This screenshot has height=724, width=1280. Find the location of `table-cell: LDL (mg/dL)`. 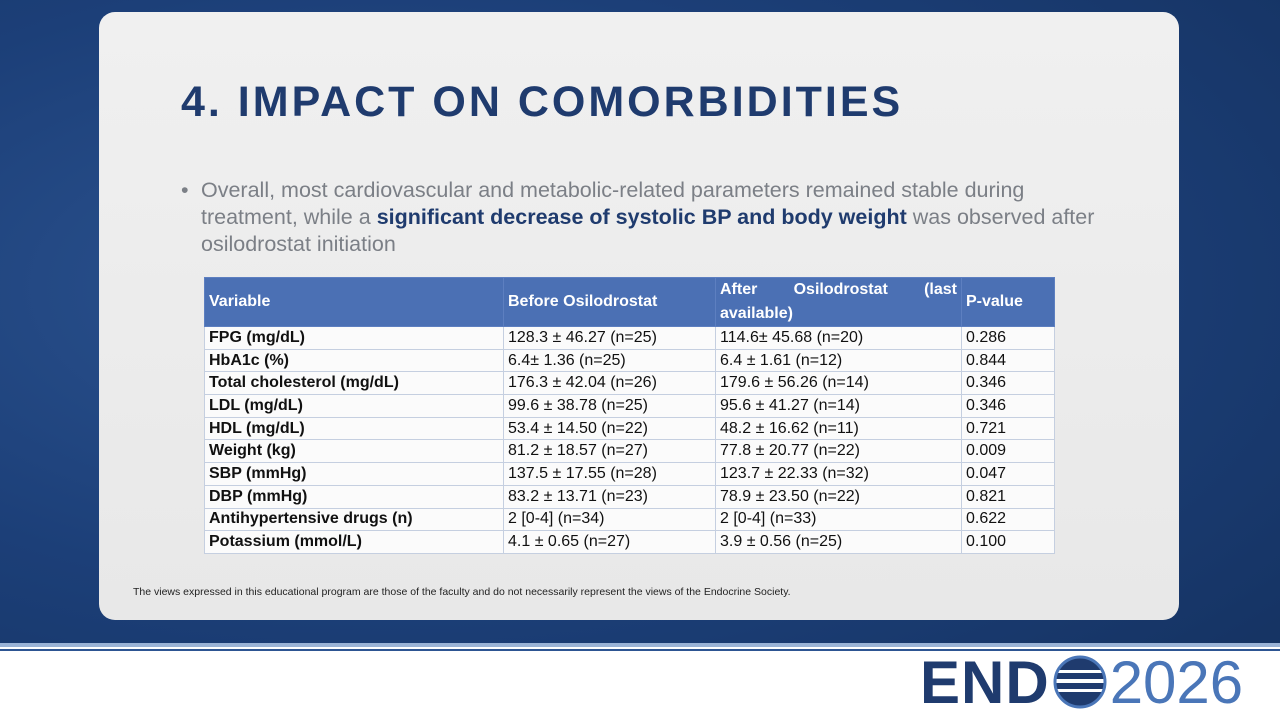

table-cell: LDL (mg/dL) is located at coordinates (354, 406).